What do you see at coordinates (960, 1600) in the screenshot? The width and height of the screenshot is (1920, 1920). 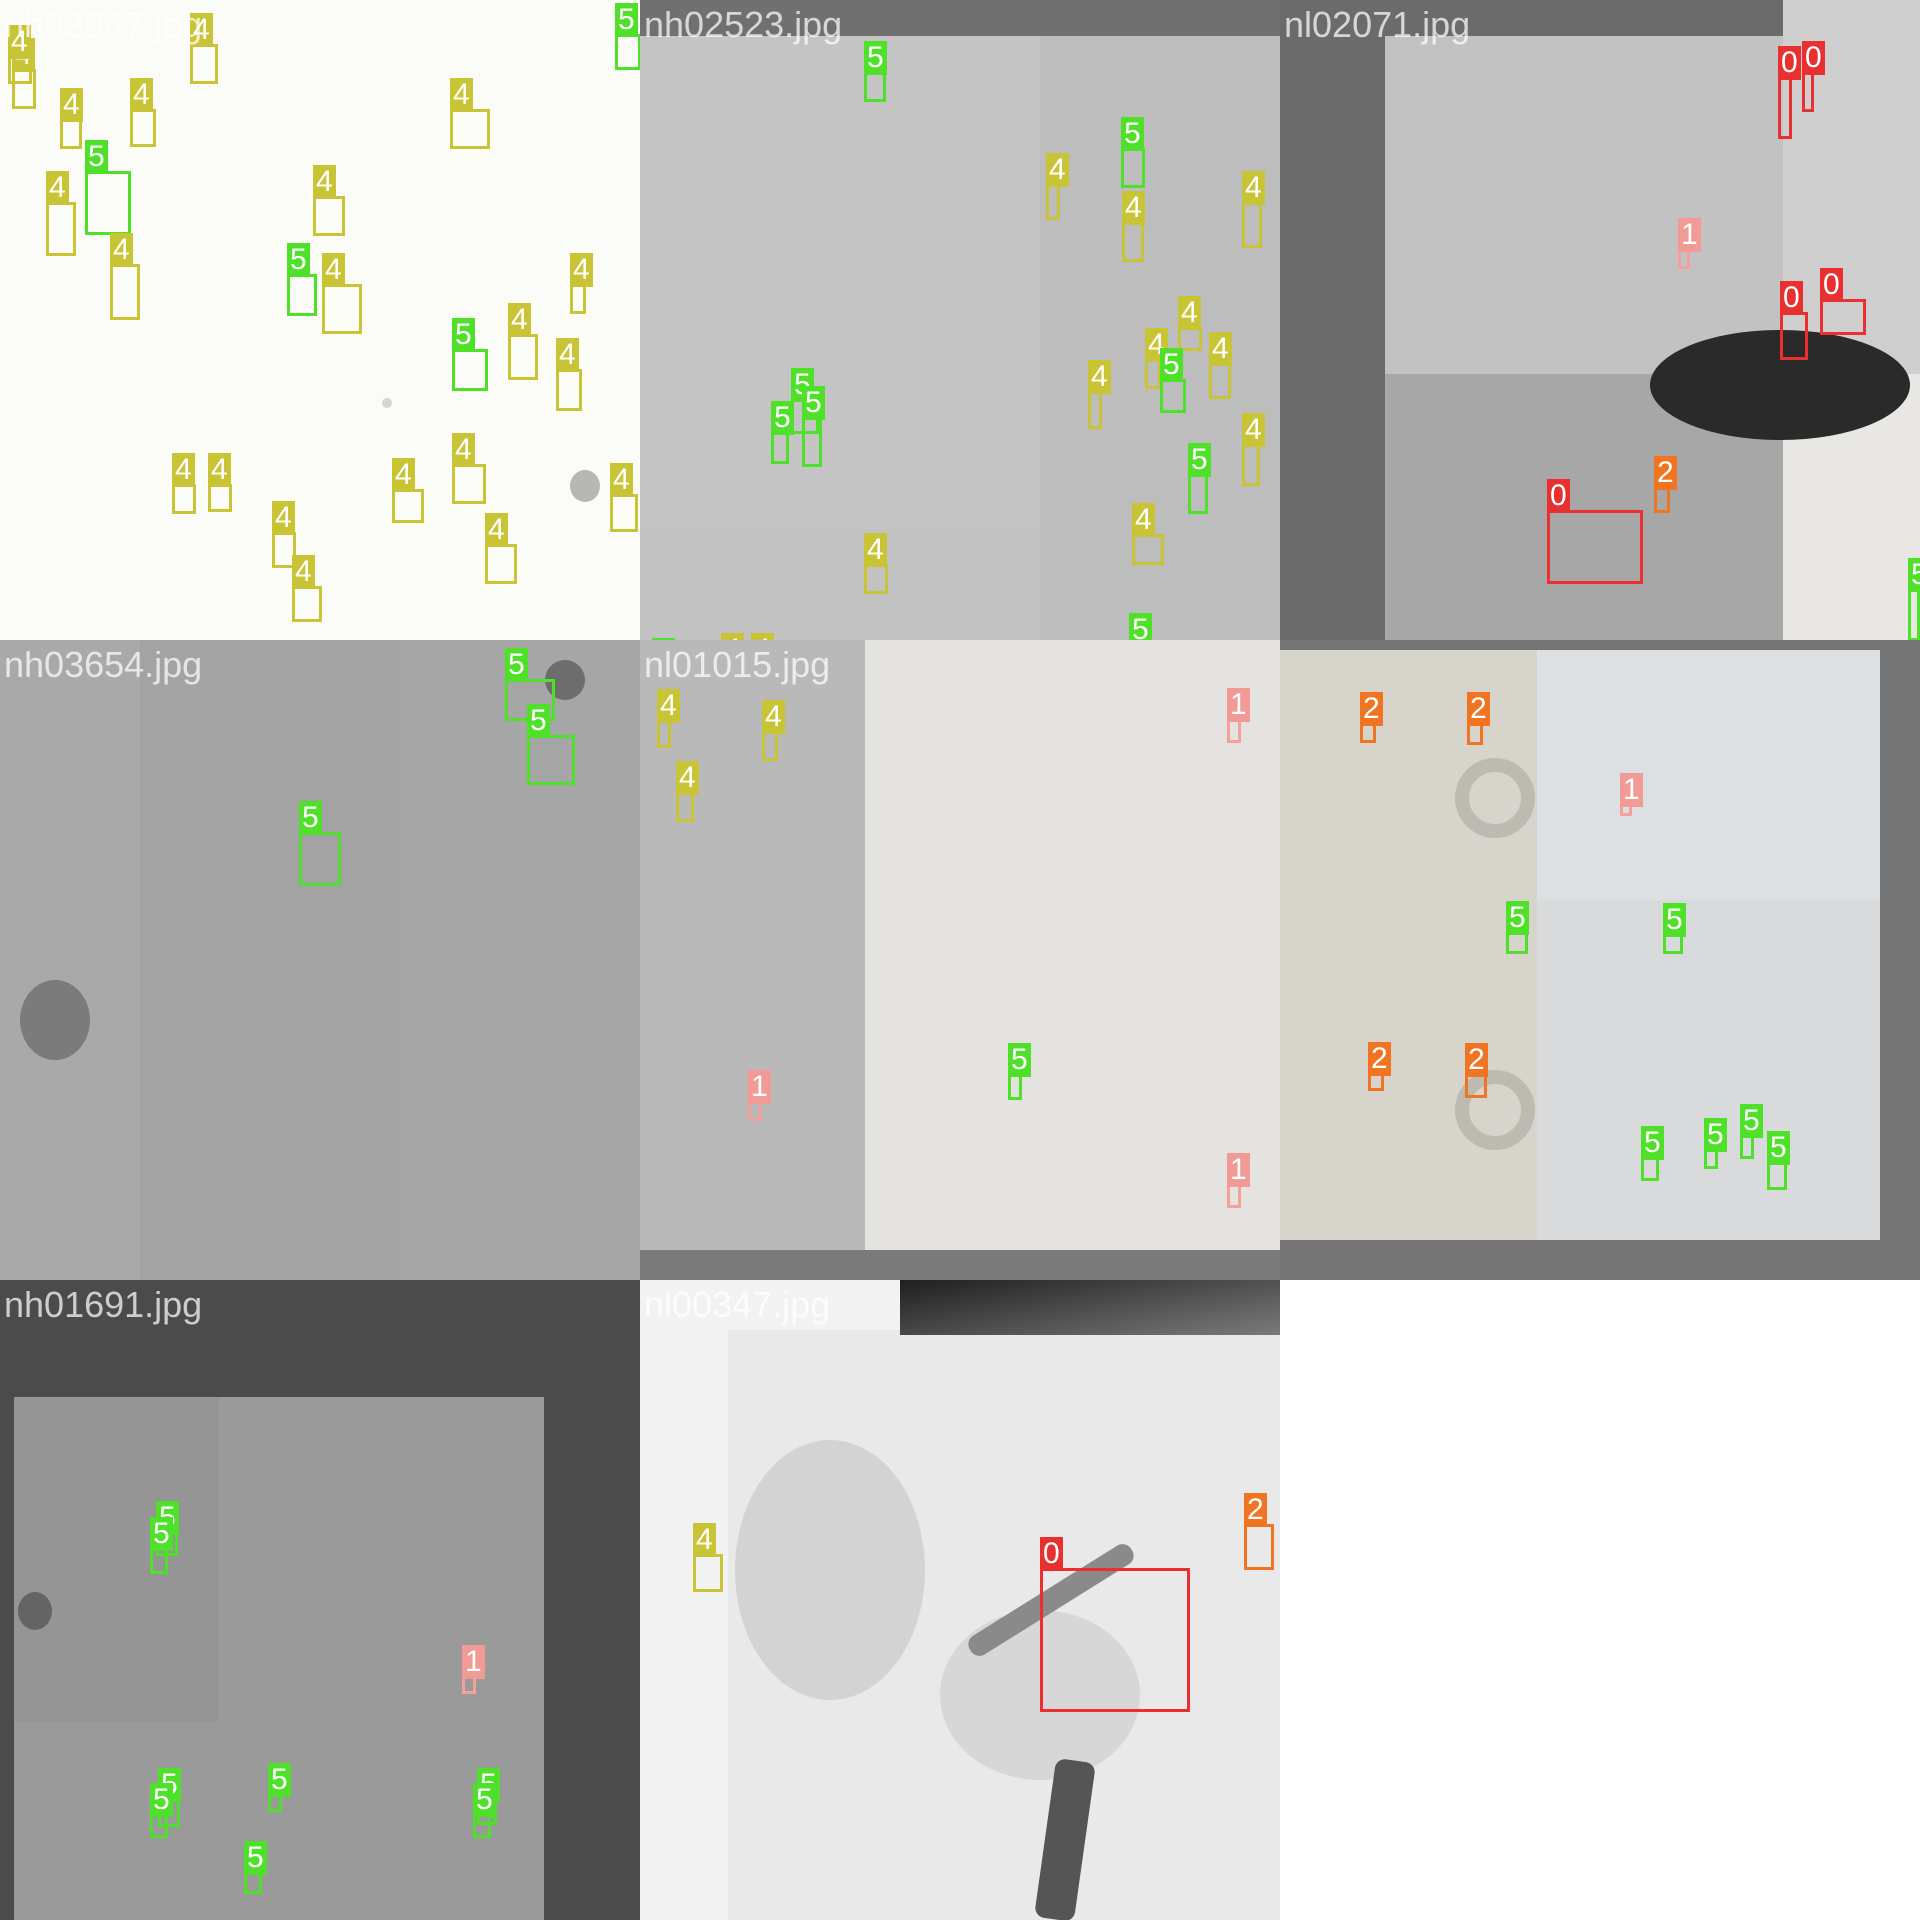 I see `tile-nl00347: nl00347.jpg 4 0 2` at bounding box center [960, 1600].